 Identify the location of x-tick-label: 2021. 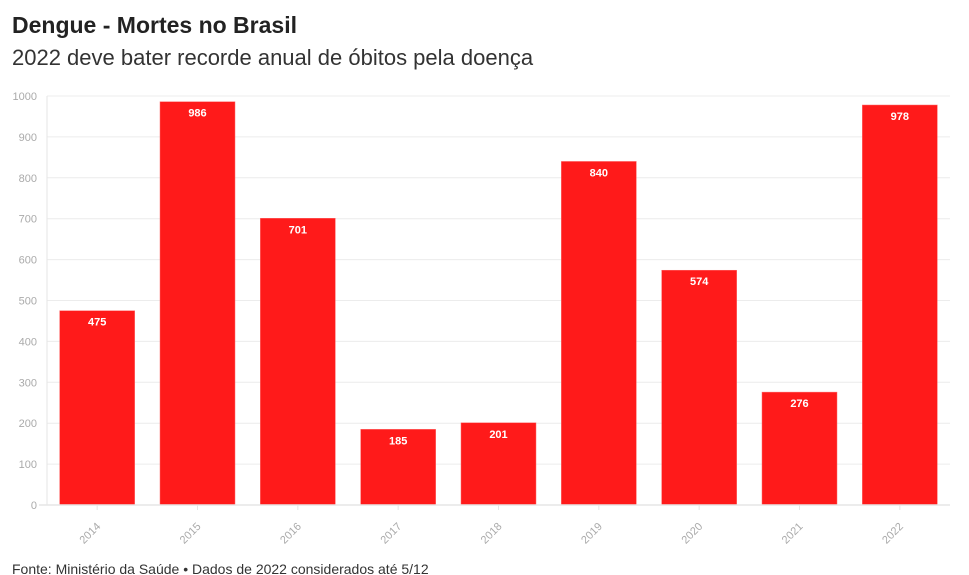
(793, 534).